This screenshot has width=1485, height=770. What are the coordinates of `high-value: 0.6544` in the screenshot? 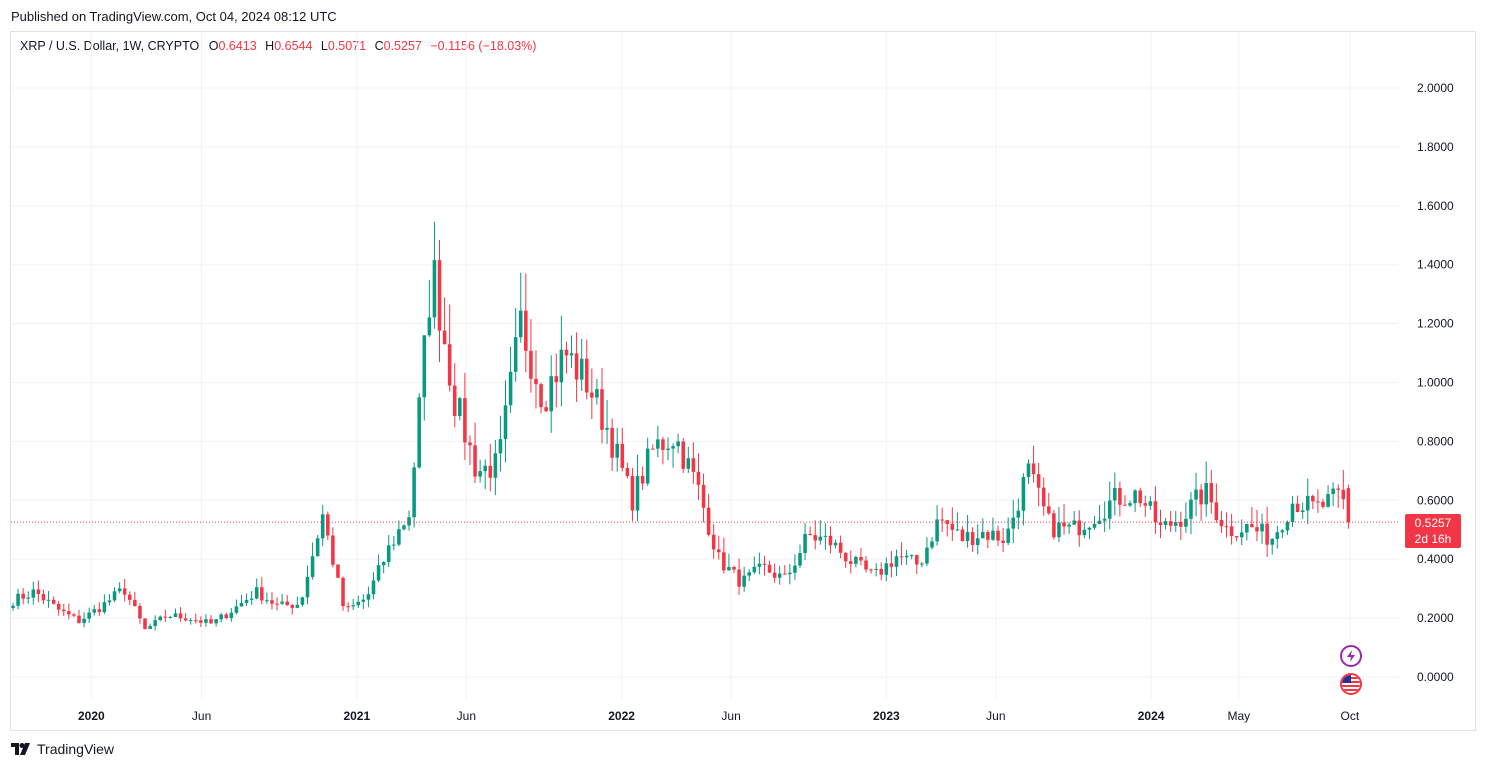 It's located at (293, 46).